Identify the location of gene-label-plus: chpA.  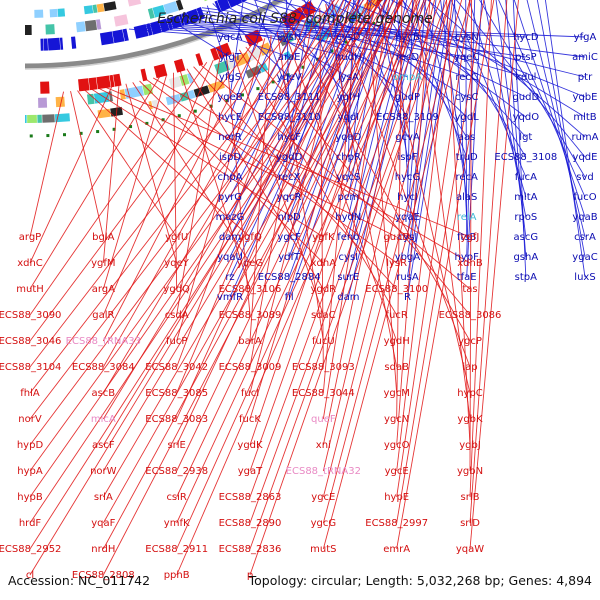
(229, 177).